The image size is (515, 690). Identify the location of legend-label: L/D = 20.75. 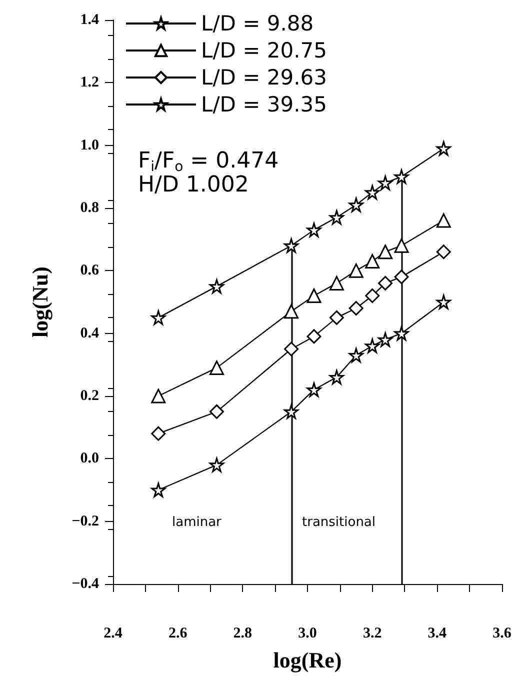
(264, 50).